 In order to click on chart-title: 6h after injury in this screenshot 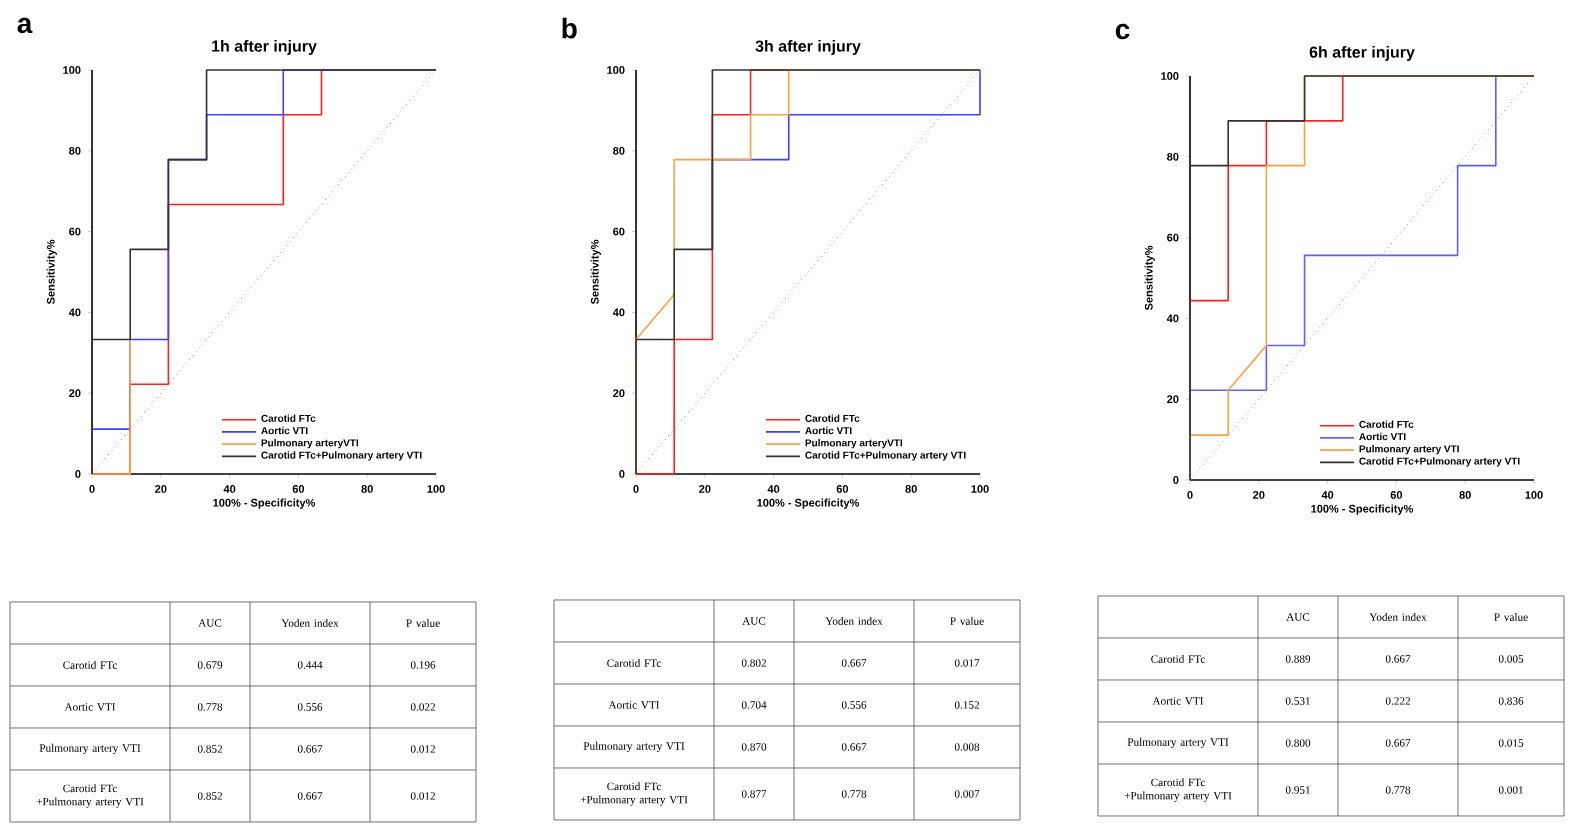, I will do `click(1362, 53)`.